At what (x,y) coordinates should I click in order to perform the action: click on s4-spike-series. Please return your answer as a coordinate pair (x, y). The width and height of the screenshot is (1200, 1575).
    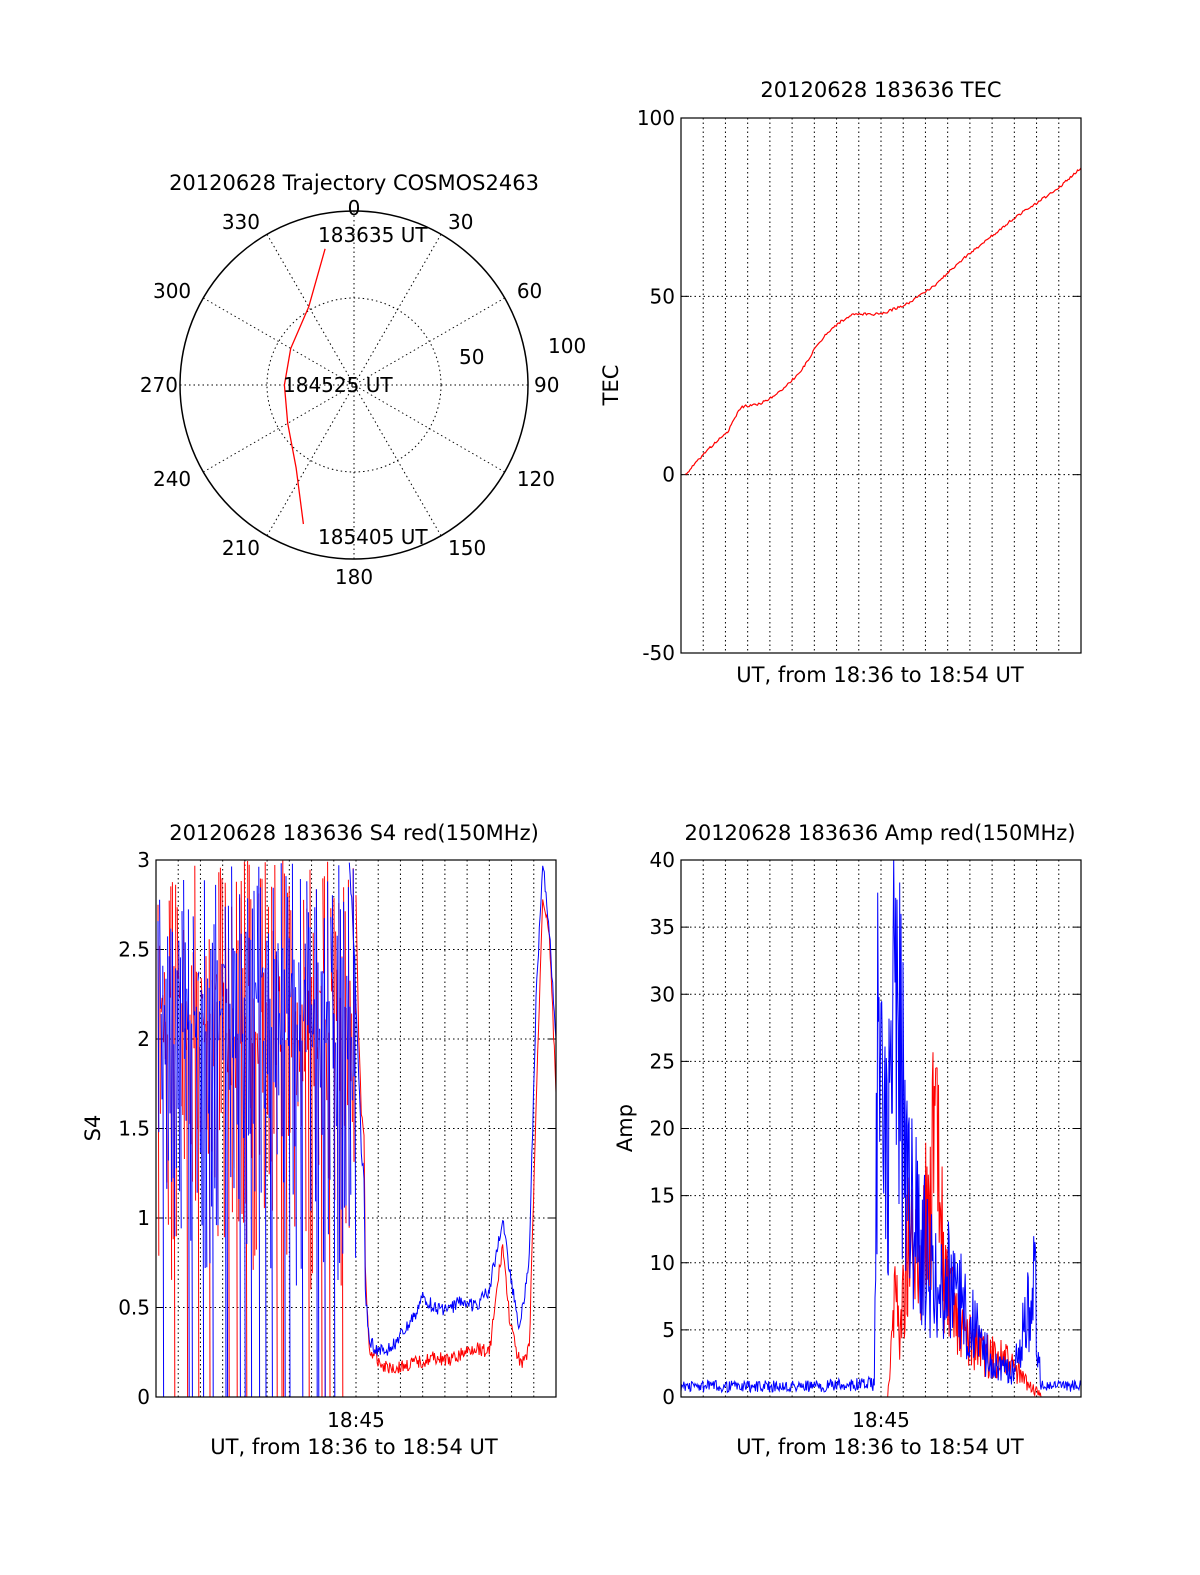
    Looking at the image, I should click on (257, 1130).